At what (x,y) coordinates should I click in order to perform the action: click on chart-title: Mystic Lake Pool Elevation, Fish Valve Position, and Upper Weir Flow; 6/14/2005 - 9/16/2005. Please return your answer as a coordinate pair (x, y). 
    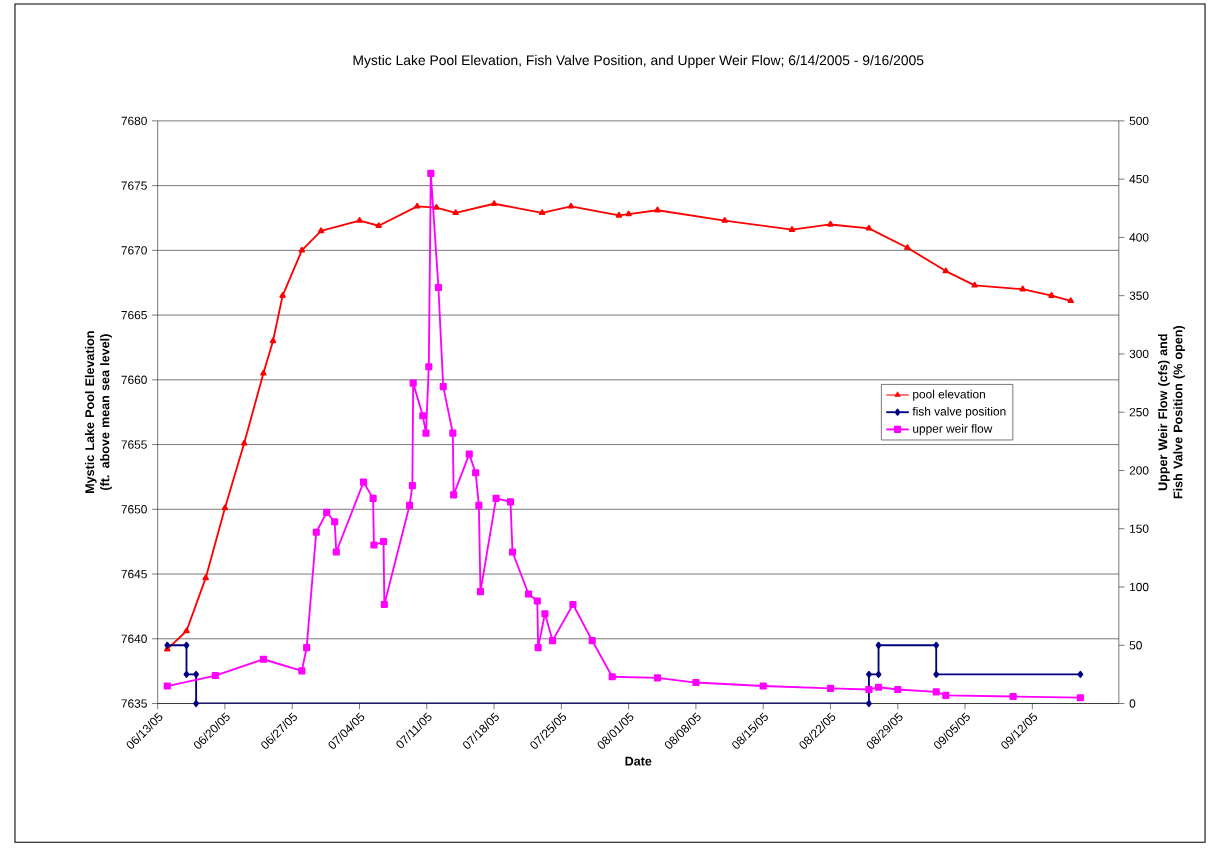
    Looking at the image, I should click on (638, 61).